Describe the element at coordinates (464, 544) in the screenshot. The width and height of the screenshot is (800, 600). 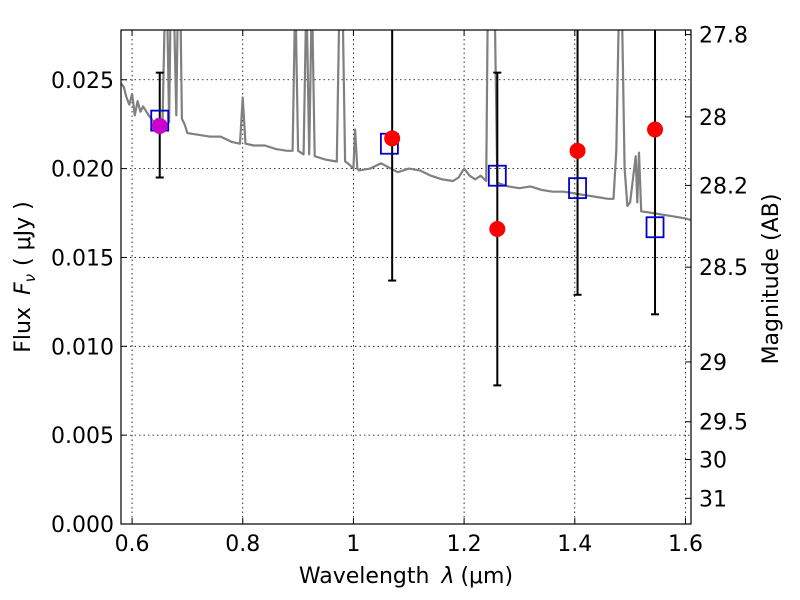
I see `x-tick-label: 1.2` at that location.